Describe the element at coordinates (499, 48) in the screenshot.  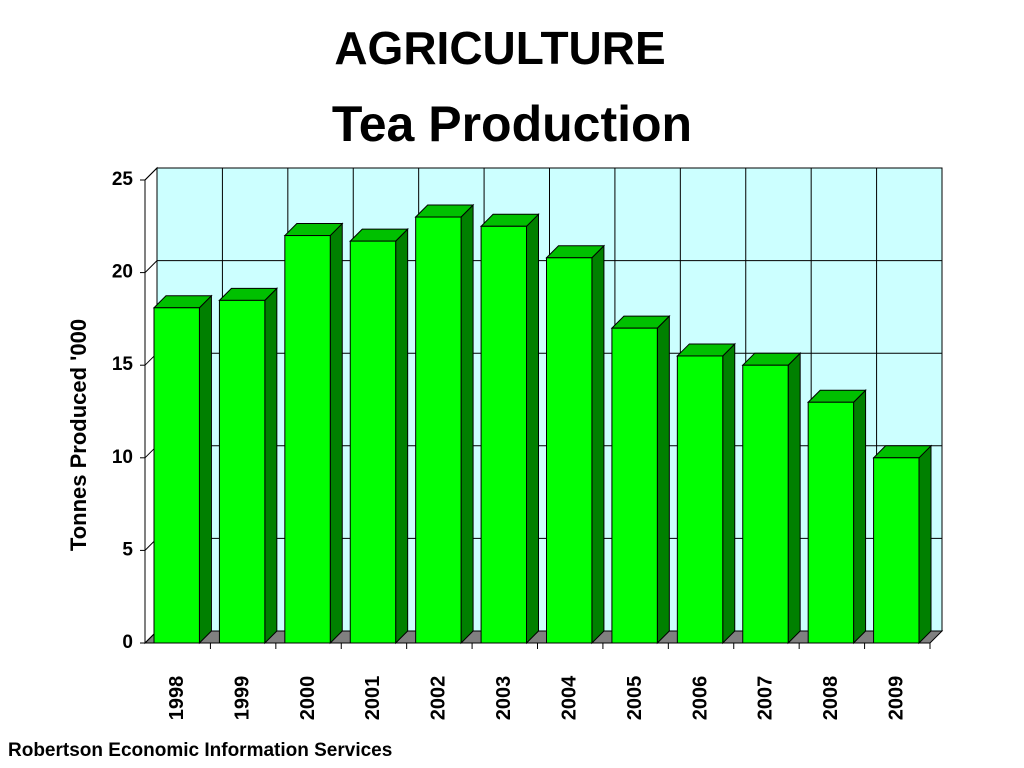
I see `chart-title: AGRICULTURE` at that location.